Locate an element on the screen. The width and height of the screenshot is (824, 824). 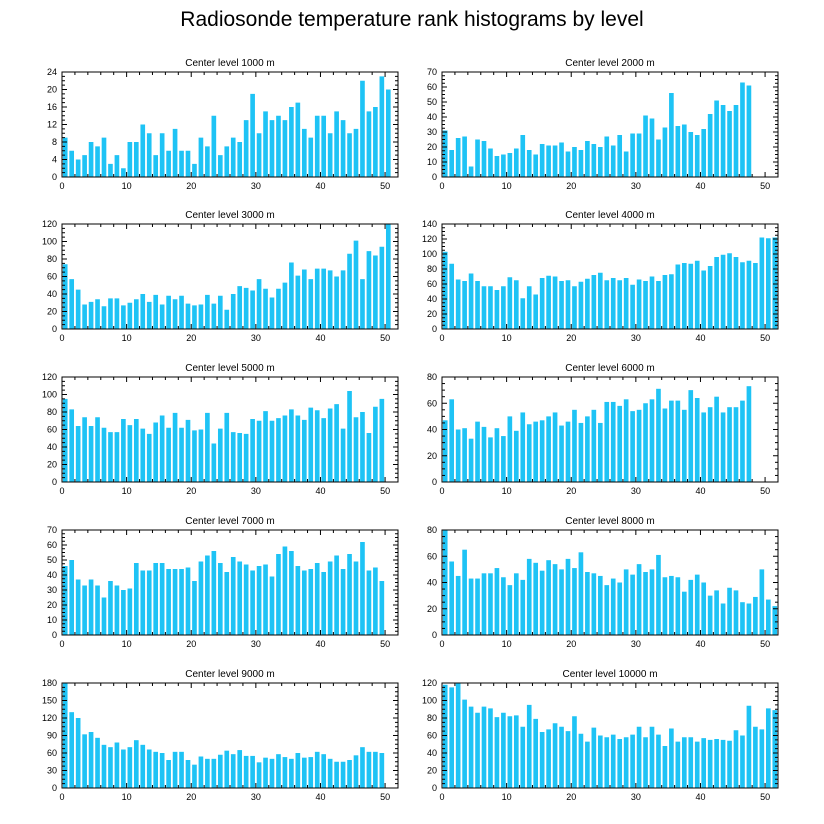
x-tick-label: 50 is located at coordinates (765, 338).